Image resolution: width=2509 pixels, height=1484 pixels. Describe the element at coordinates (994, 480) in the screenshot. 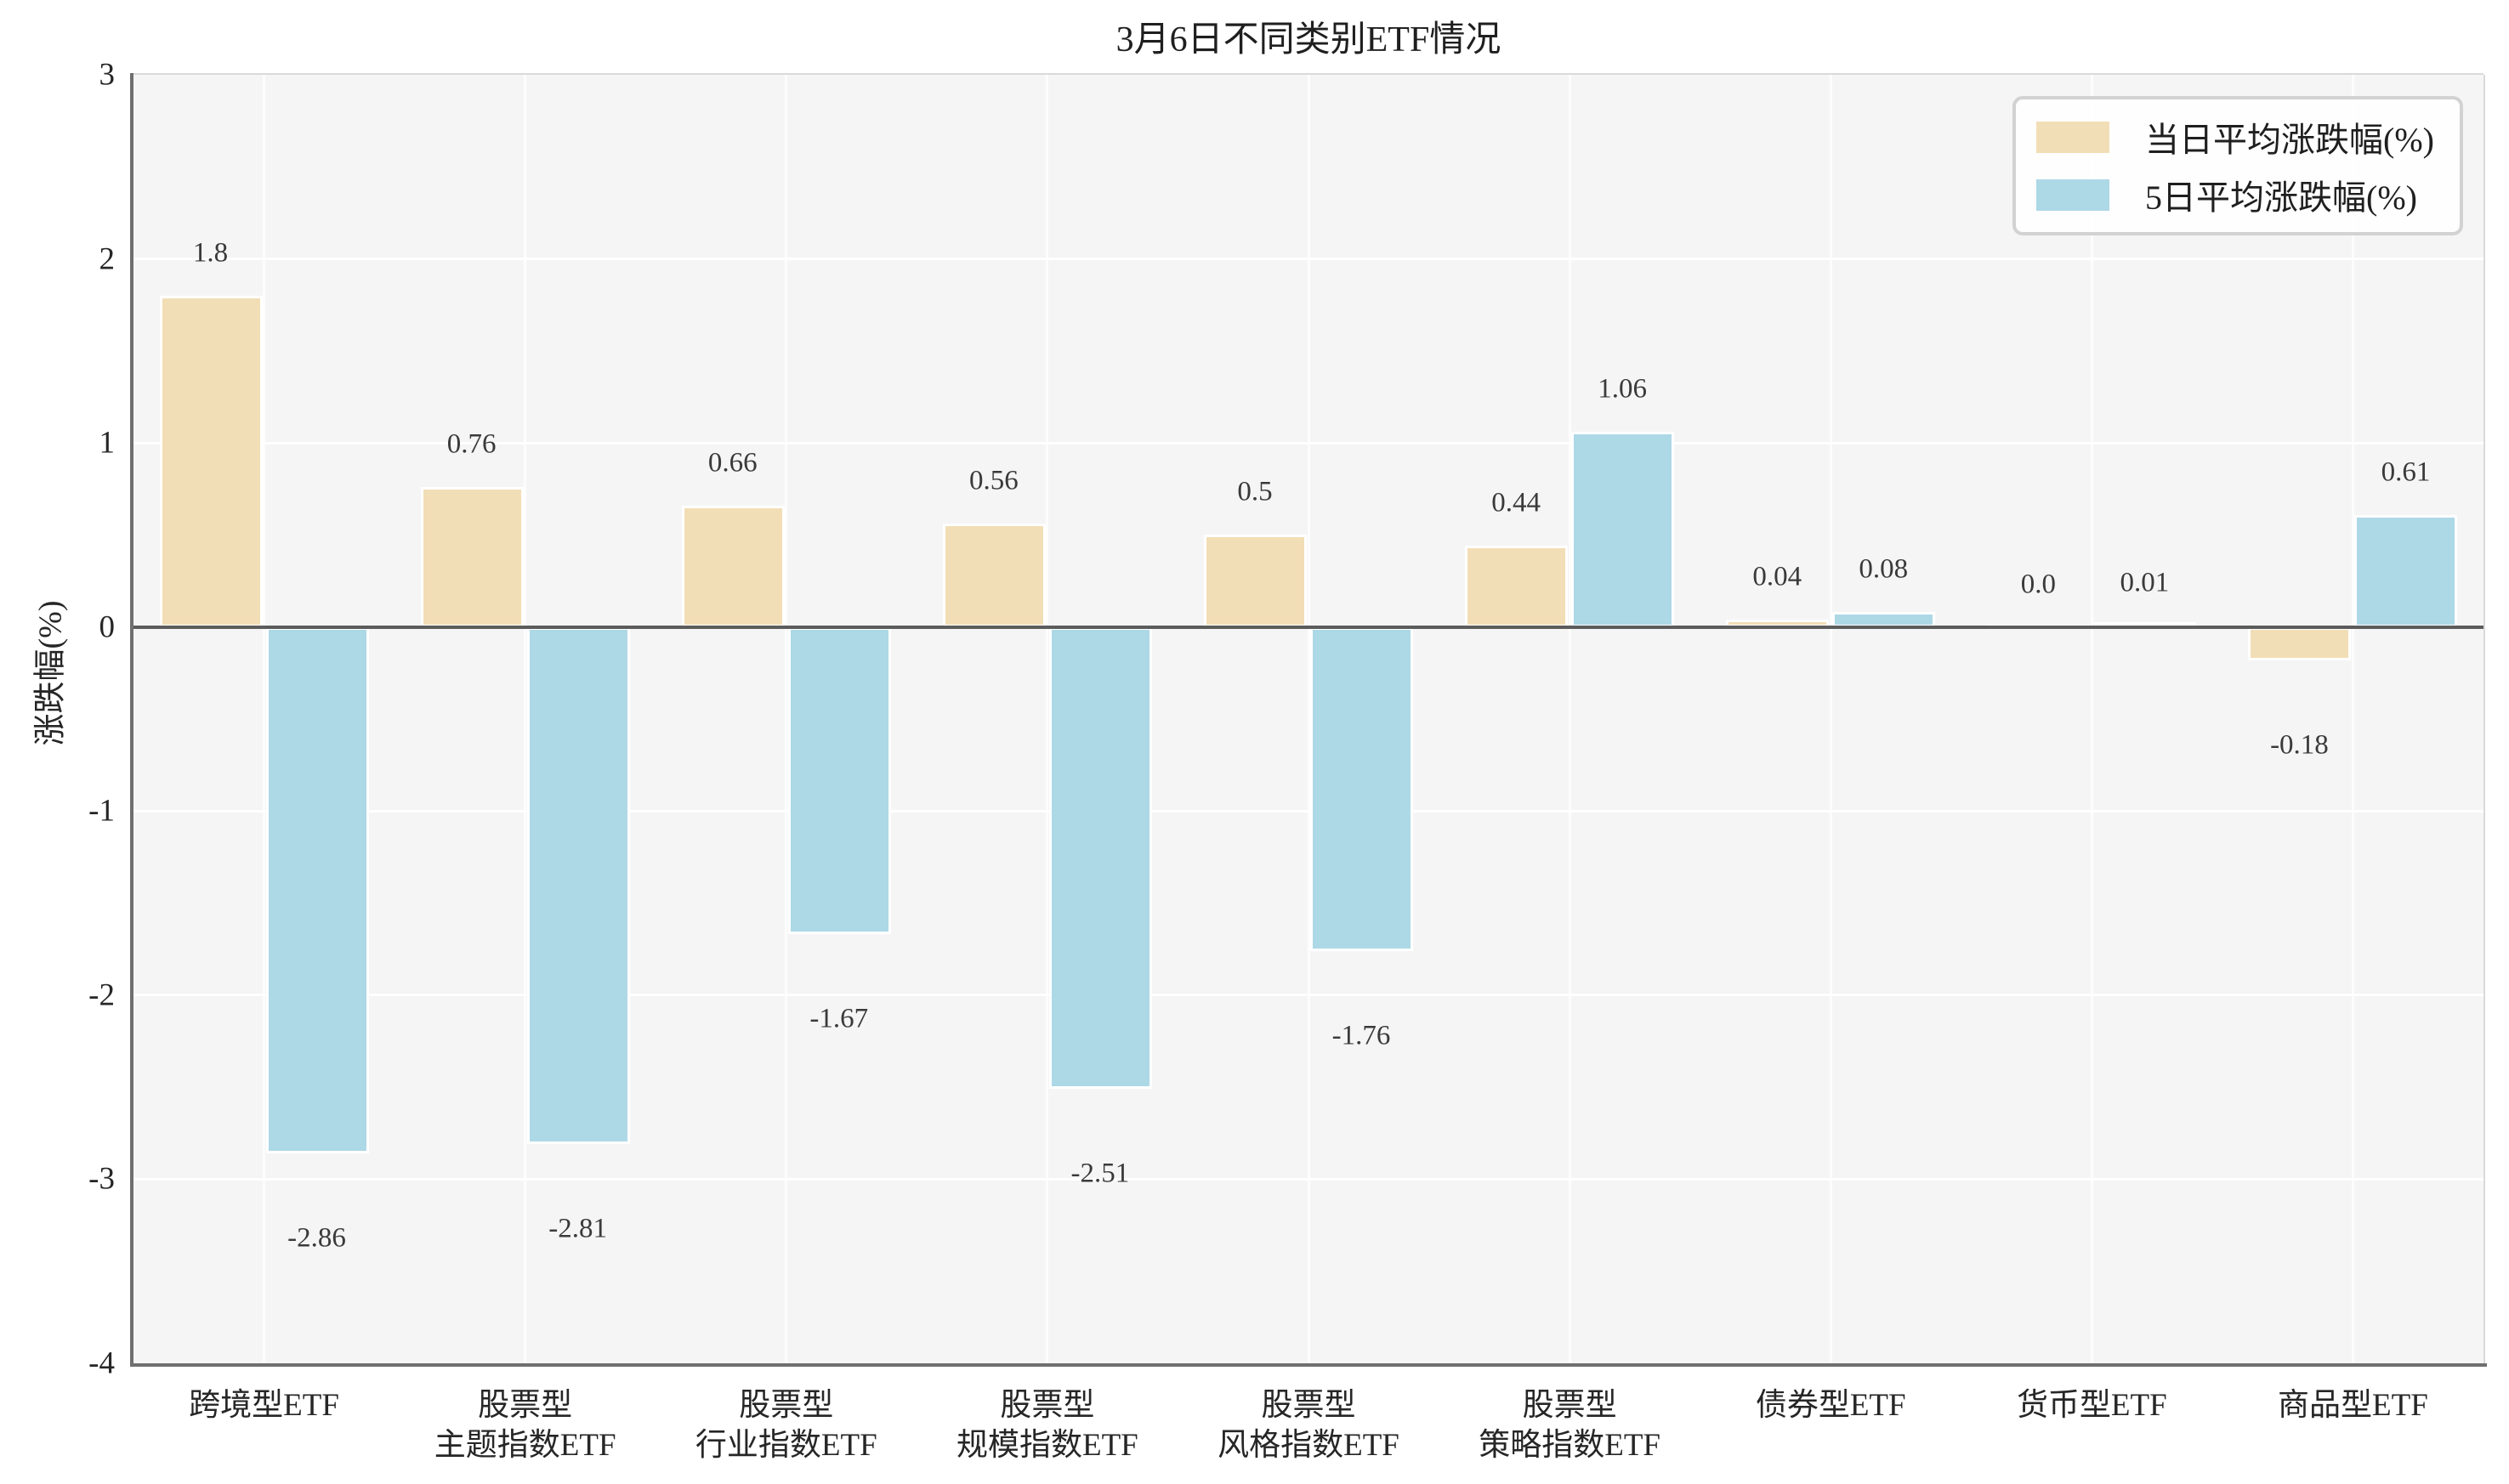

I see `bar-value-label: 0.56` at that location.